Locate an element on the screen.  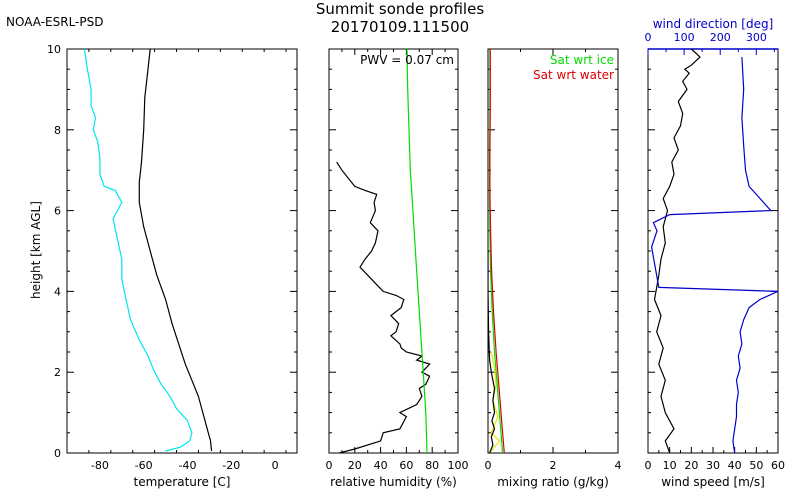
x-tick-label: 30 is located at coordinates (713, 465).